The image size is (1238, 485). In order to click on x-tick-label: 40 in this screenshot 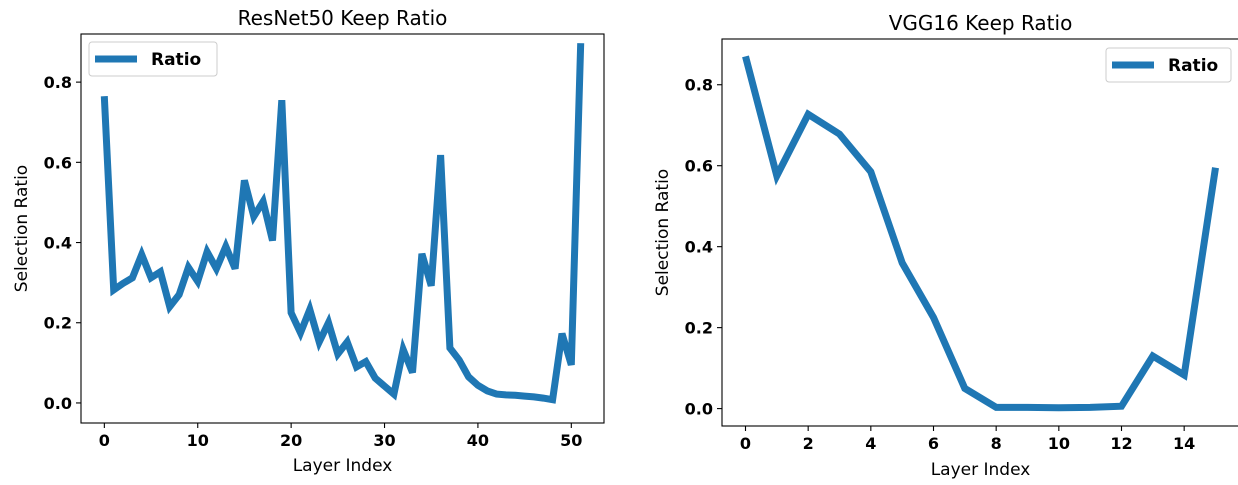, I will do `click(478, 440)`.